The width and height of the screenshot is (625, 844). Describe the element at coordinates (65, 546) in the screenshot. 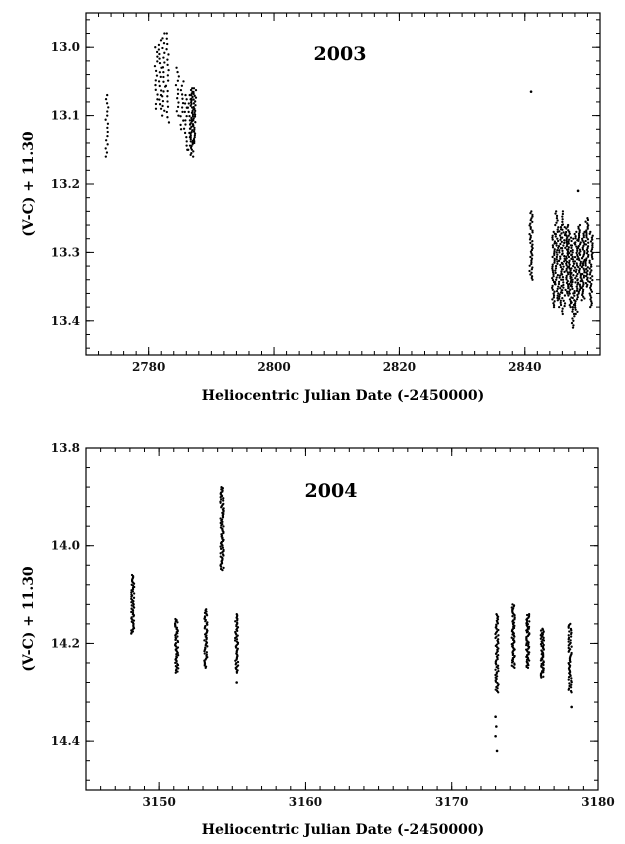

I see `y-tick-label: 14.0` at that location.